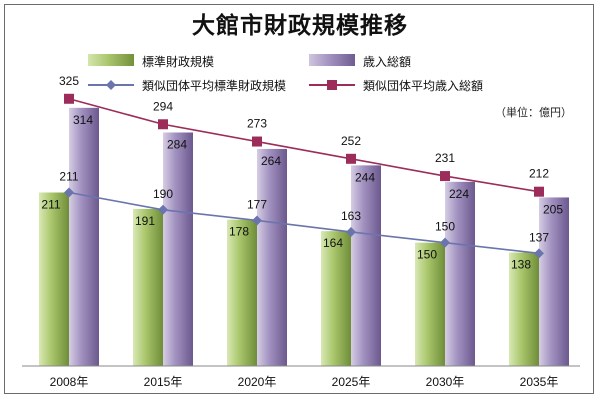 The image size is (600, 400). What do you see at coordinates (427, 255) in the screenshot?
I see `label-bar-standard-4: 150` at bounding box center [427, 255].